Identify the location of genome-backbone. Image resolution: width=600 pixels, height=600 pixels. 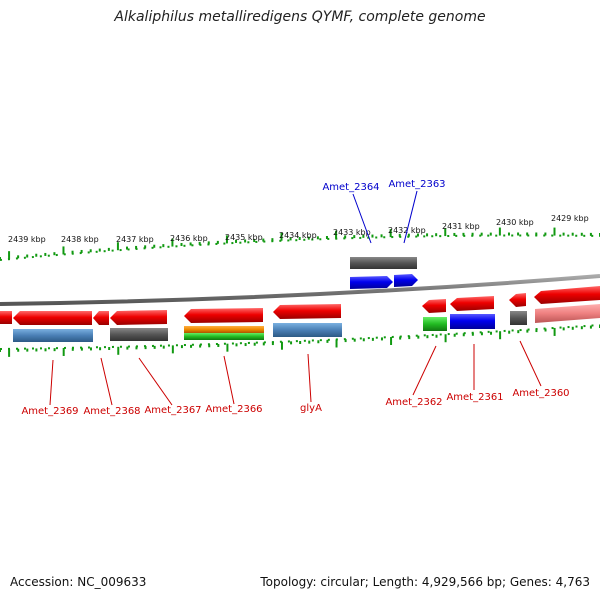
(300, 290).